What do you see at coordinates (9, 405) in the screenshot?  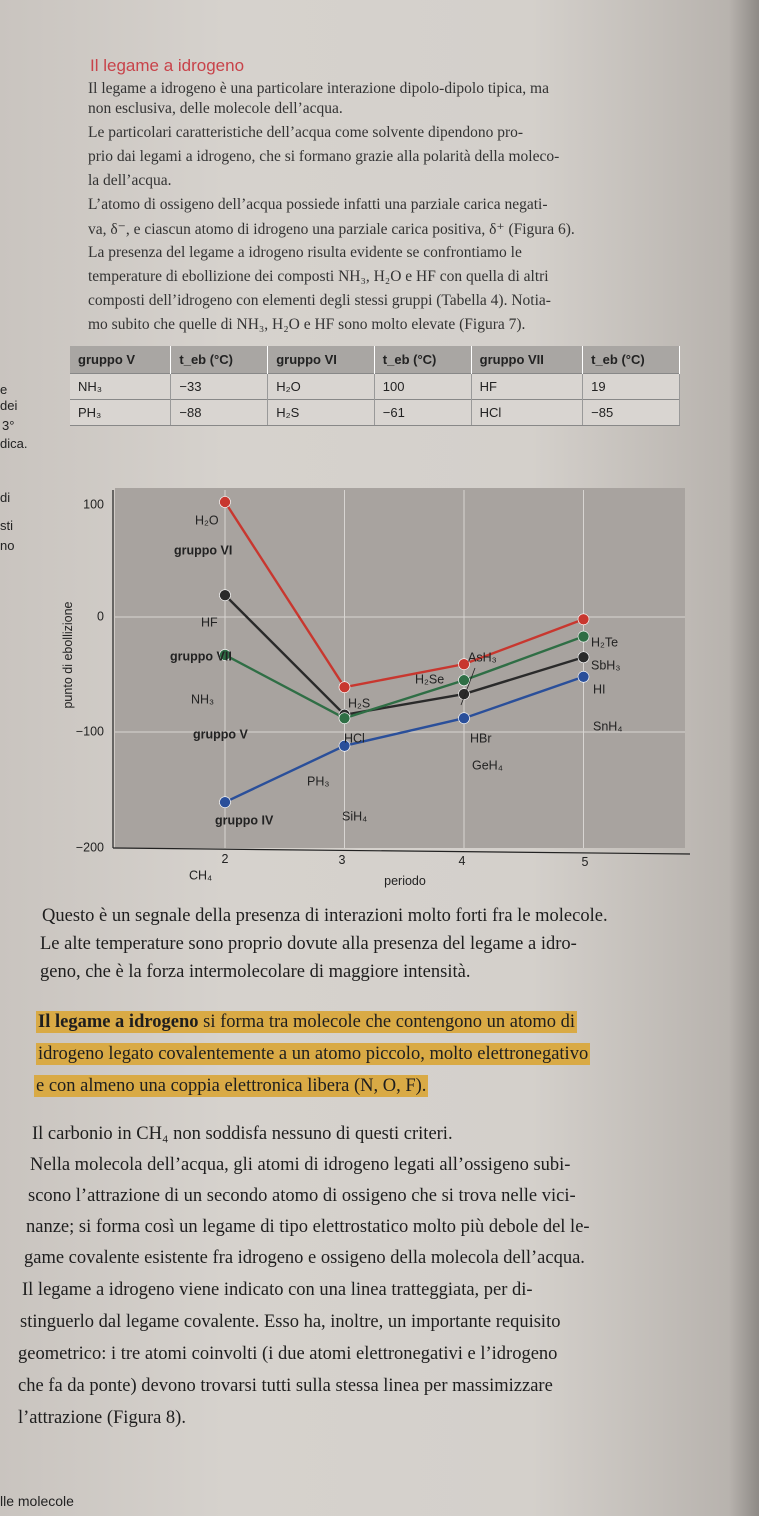 I see `margin-fragment: dei` at bounding box center [9, 405].